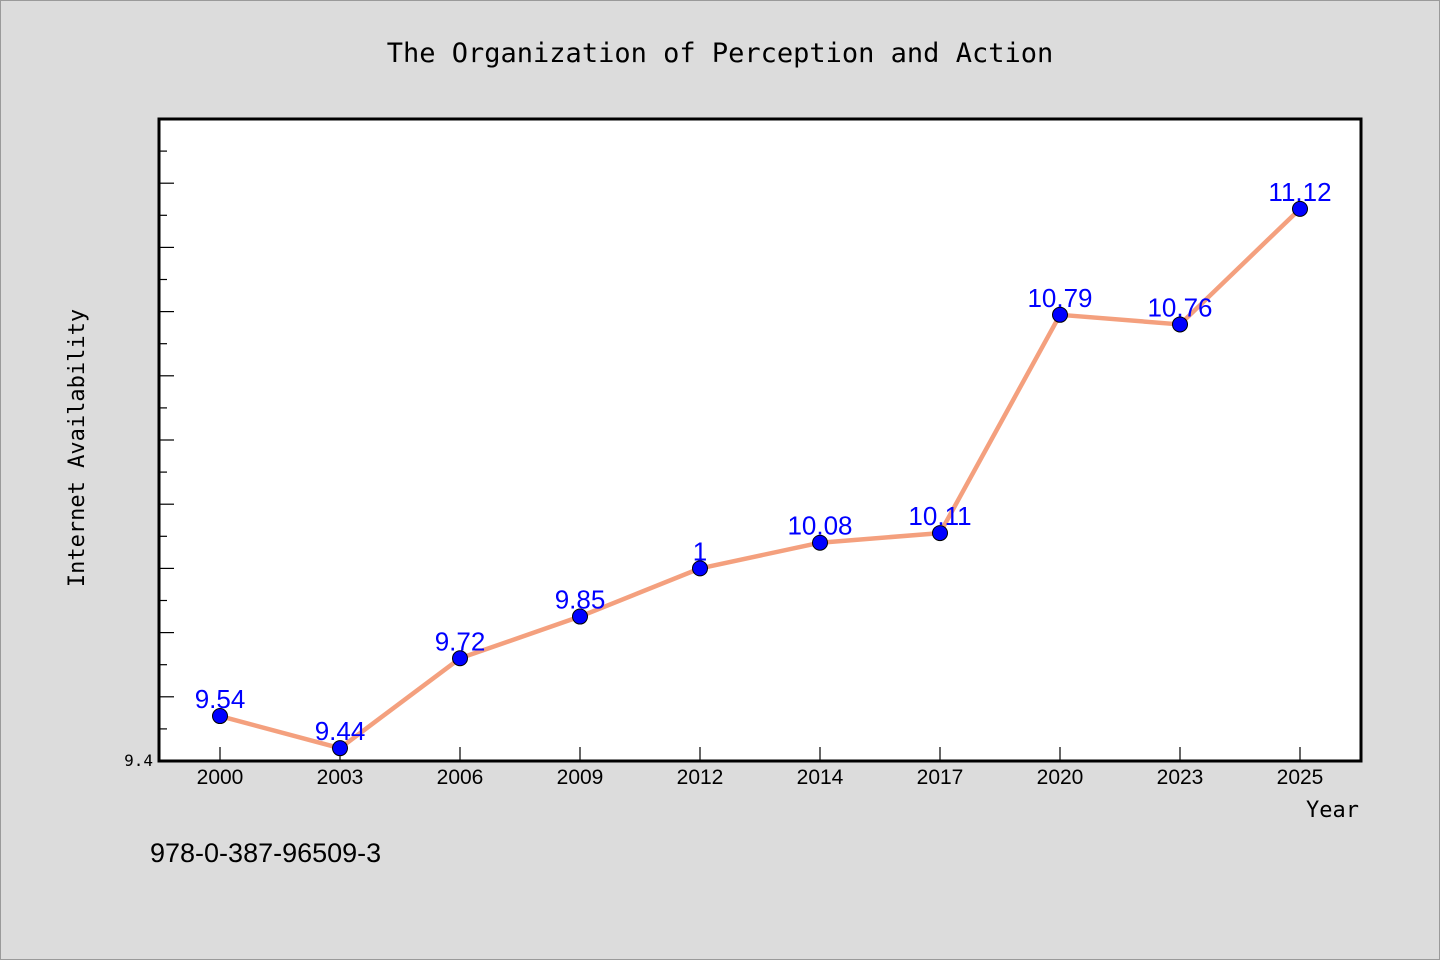  What do you see at coordinates (1179, 307) in the screenshot?
I see `data-label: 10.76` at bounding box center [1179, 307].